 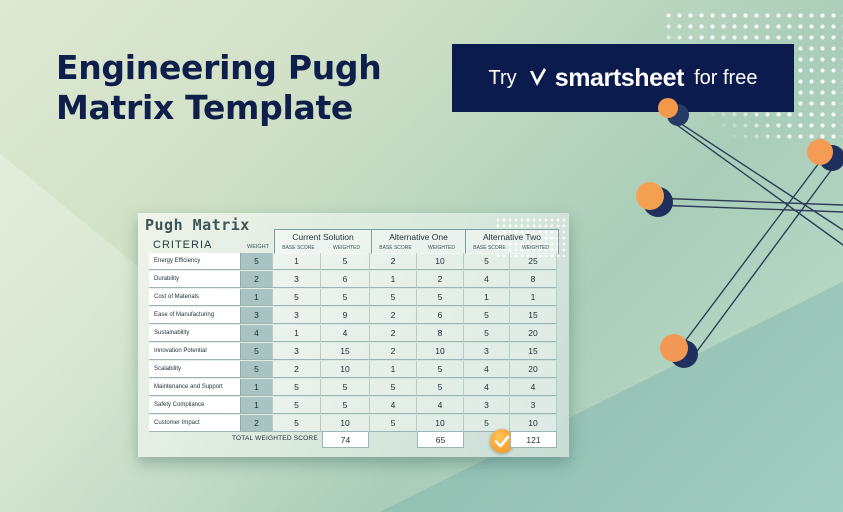 What do you see at coordinates (297, 369) in the screenshot?
I see `current-base-cell: 2` at bounding box center [297, 369].